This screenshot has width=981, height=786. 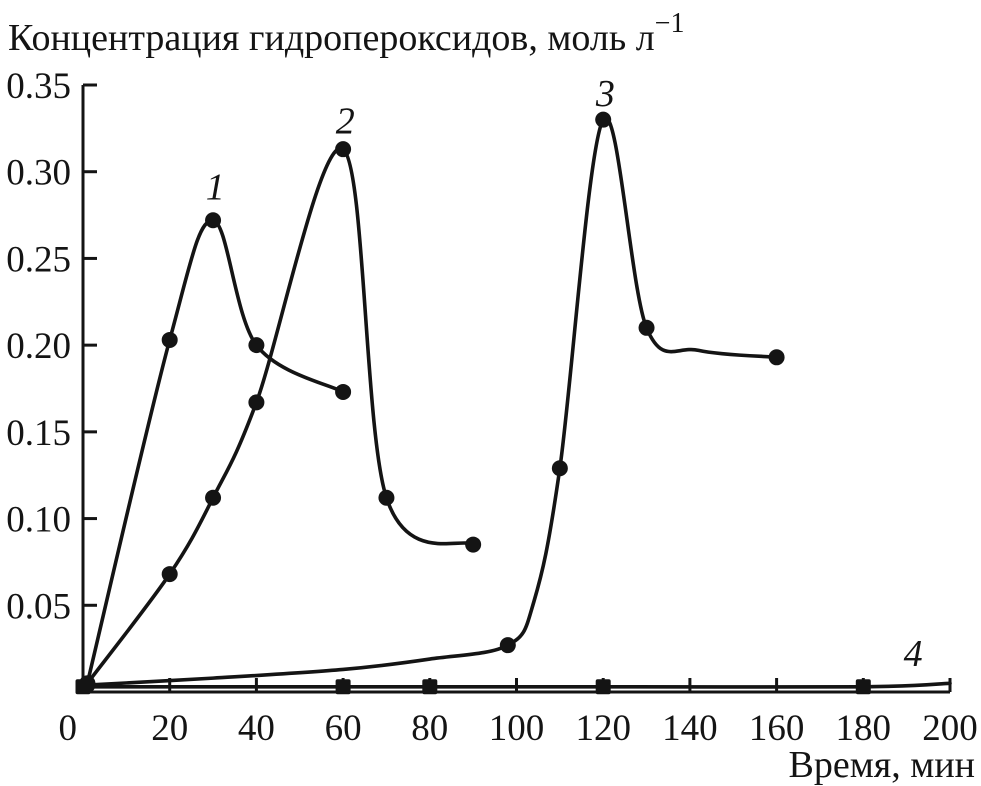 What do you see at coordinates (345, 122) in the screenshot?
I see `series-2-label: 2` at bounding box center [345, 122].